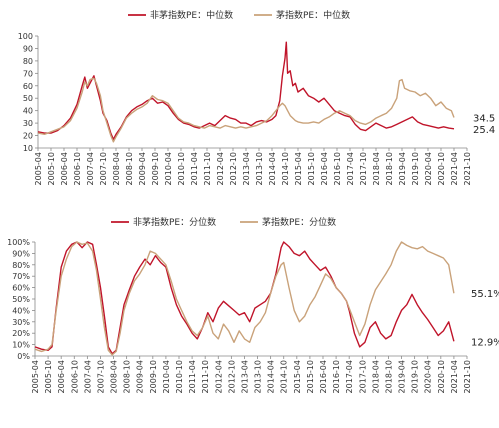 This screenshot has width=499, height=428. Describe the element at coordinates (21, 310) in the screenshot. I see `y-tick-label: 40%` at that location.